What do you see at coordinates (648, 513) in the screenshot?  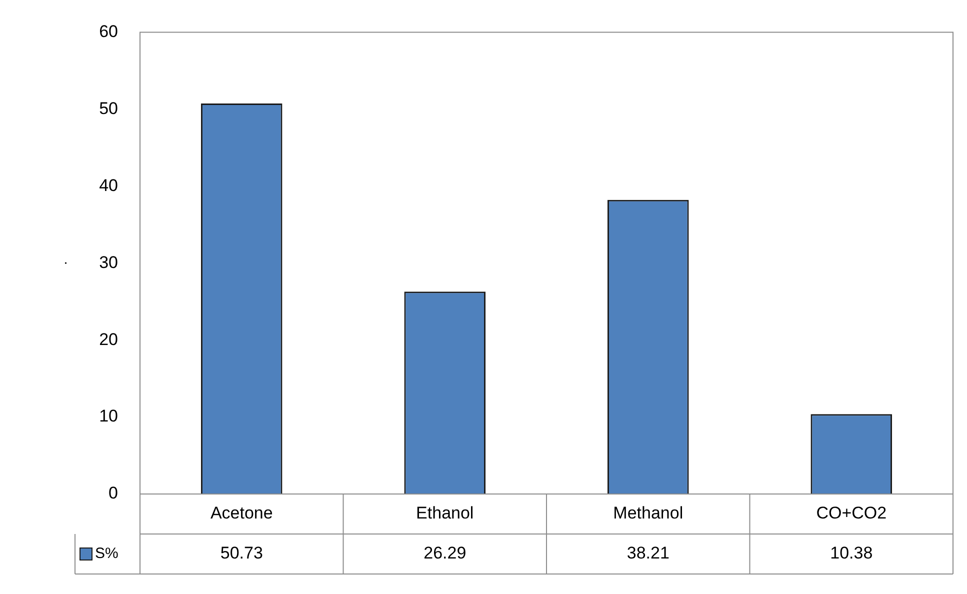 I see `x-tick-label: Methanol` at bounding box center [648, 513].